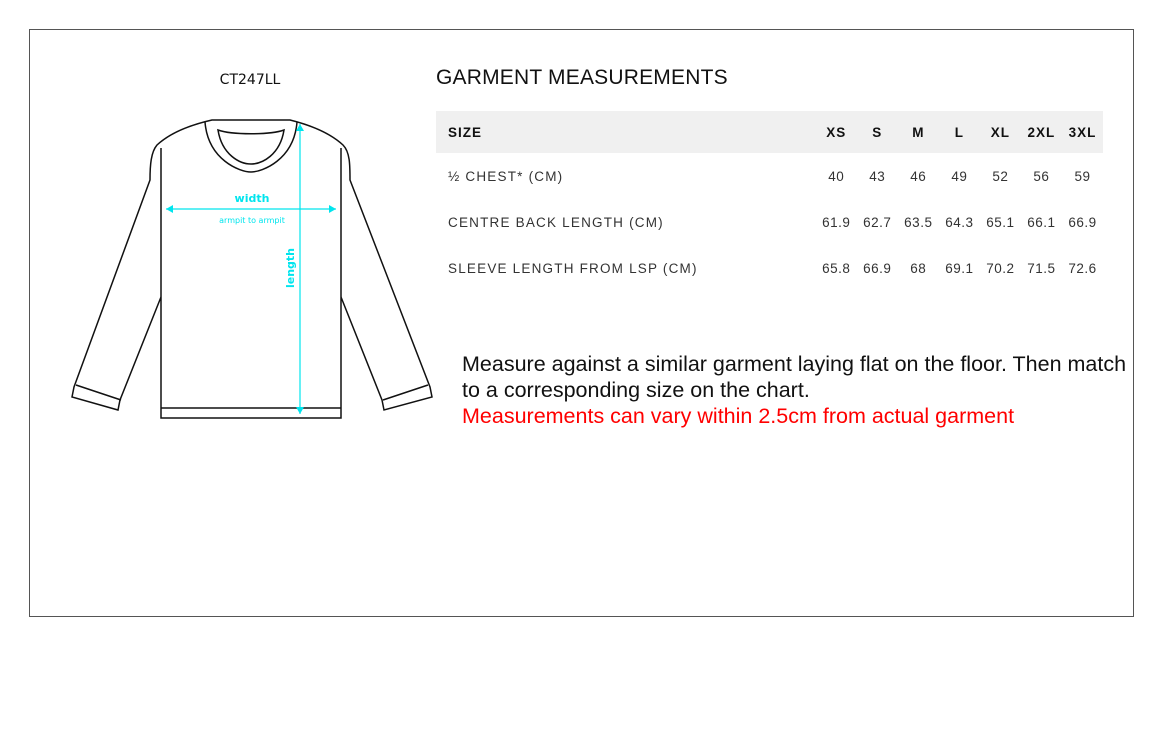  I want to click on table-cell: 62.7, so click(877, 222).